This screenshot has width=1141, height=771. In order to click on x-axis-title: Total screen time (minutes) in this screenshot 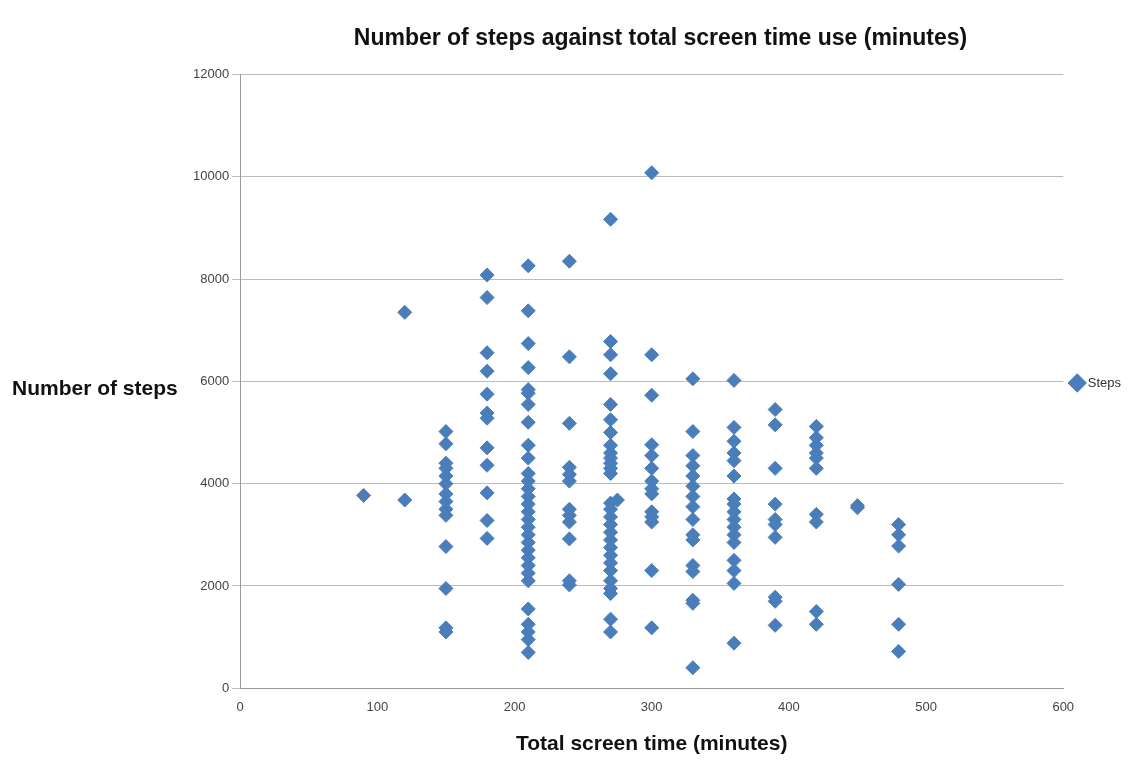, I will do `click(651, 743)`.